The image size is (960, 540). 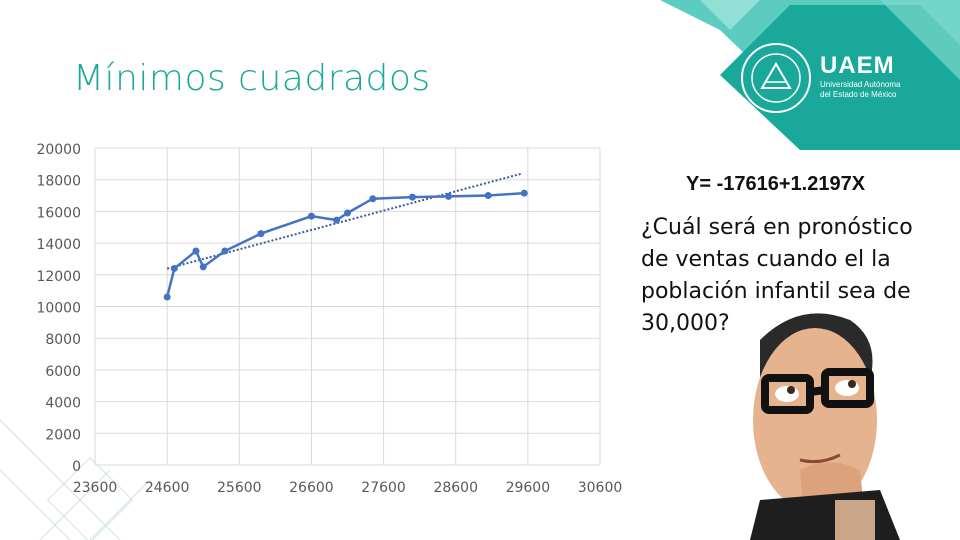 I want to click on y-tick-label: 8000, so click(x=63, y=340).